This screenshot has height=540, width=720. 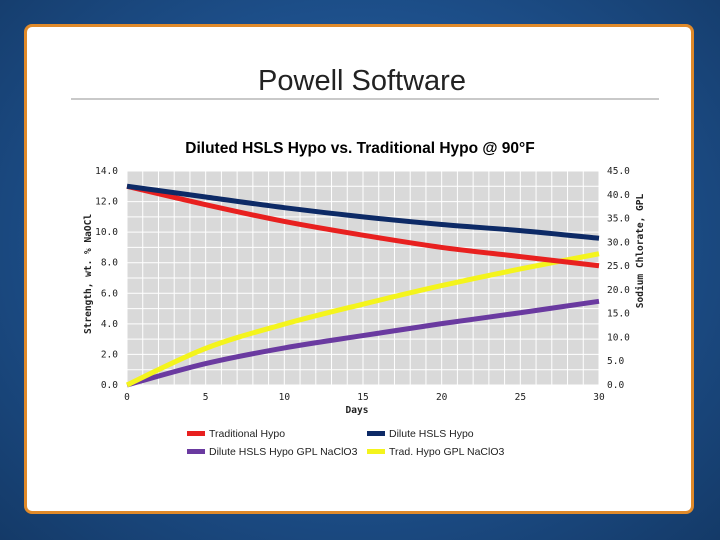 What do you see at coordinates (618, 266) in the screenshot?
I see `y-right-tick-label: 25.0` at bounding box center [618, 266].